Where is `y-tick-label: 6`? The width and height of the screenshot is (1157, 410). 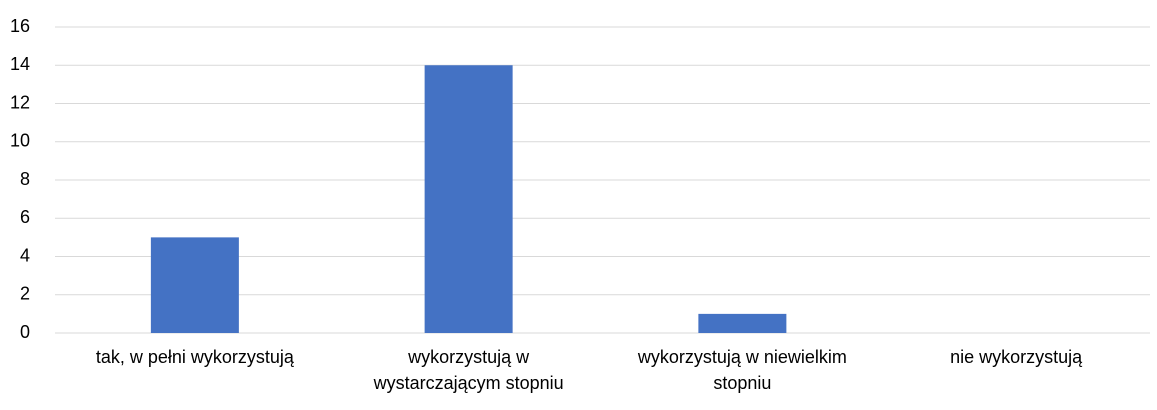 y-tick-label: 6 is located at coordinates (25, 217).